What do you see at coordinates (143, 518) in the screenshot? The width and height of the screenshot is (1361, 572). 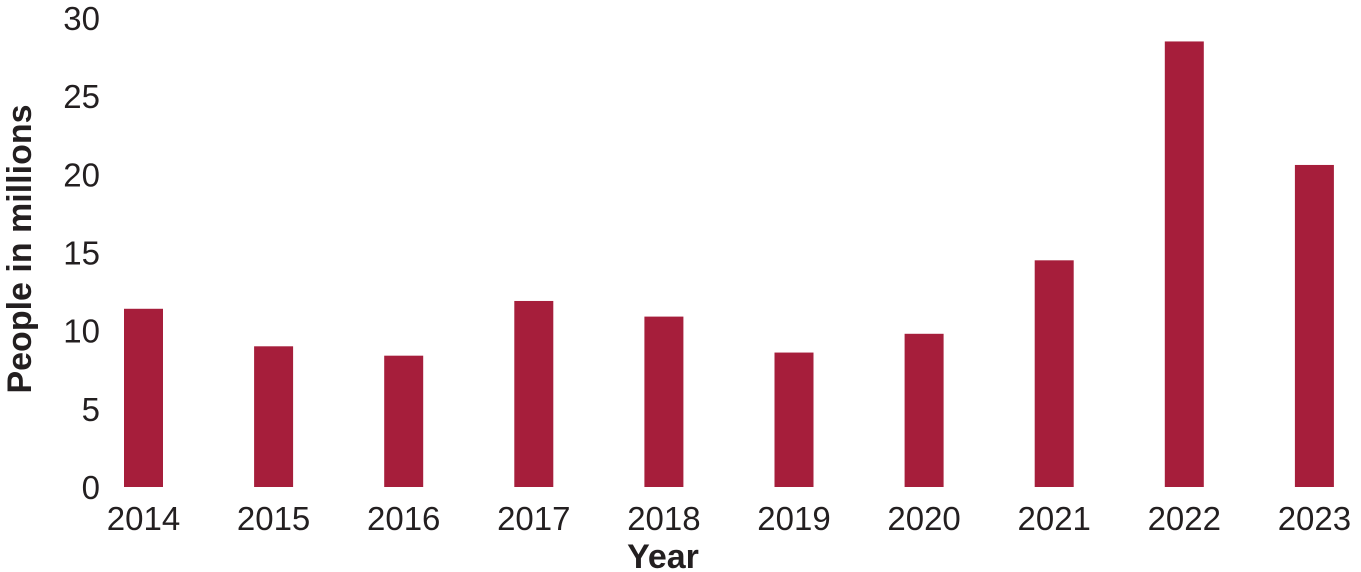 I see `x-tick-label: 2014` at bounding box center [143, 518].